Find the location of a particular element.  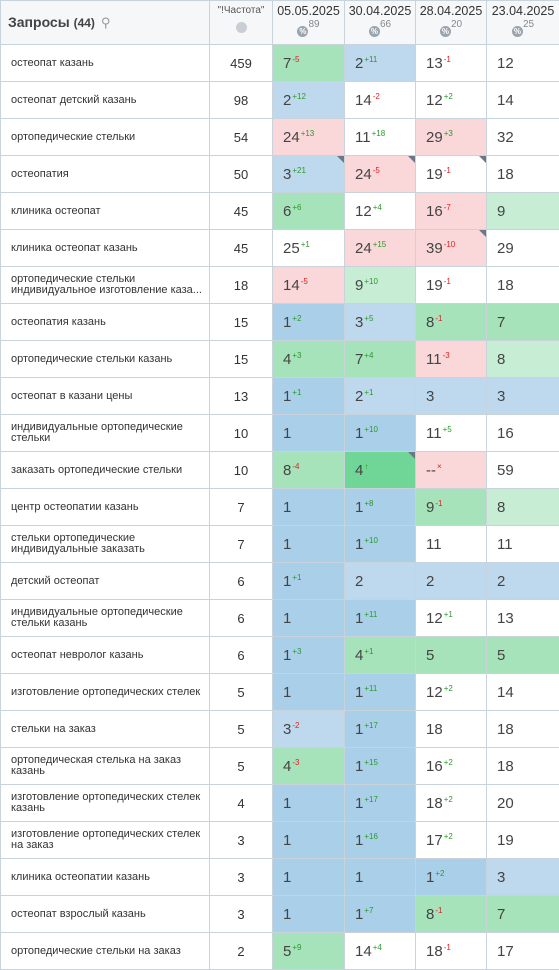

position-cell: 17+2 is located at coordinates (451, 840).